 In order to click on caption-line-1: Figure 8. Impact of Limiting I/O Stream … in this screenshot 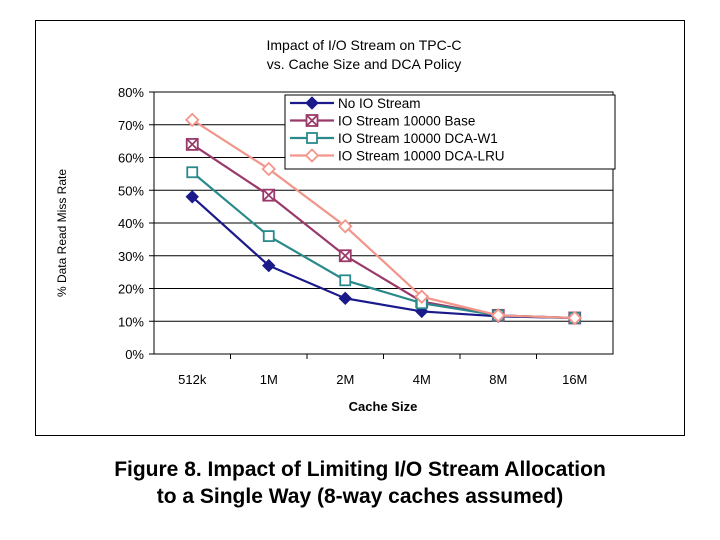, I will do `click(360, 469)`.